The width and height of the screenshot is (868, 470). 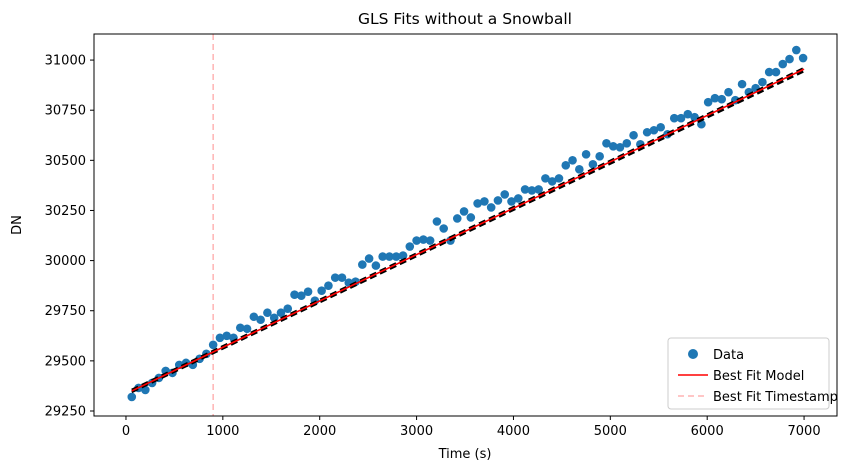 What do you see at coordinates (65, 411) in the screenshot?
I see `y-tick-label: 29250` at bounding box center [65, 411].